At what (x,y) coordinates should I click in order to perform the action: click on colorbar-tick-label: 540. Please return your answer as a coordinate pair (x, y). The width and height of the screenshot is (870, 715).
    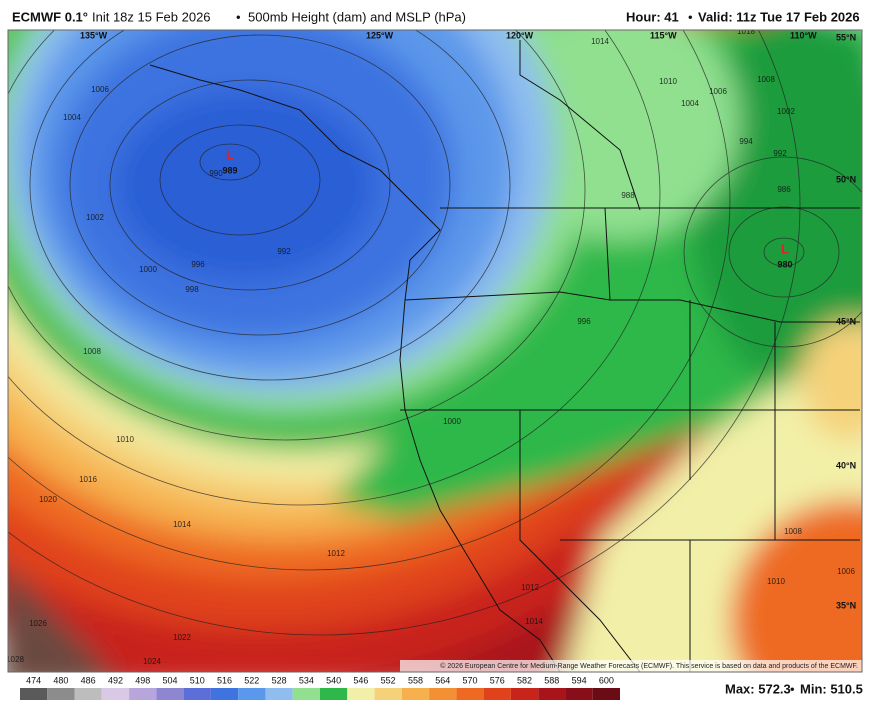
    Looking at the image, I should click on (333, 680).